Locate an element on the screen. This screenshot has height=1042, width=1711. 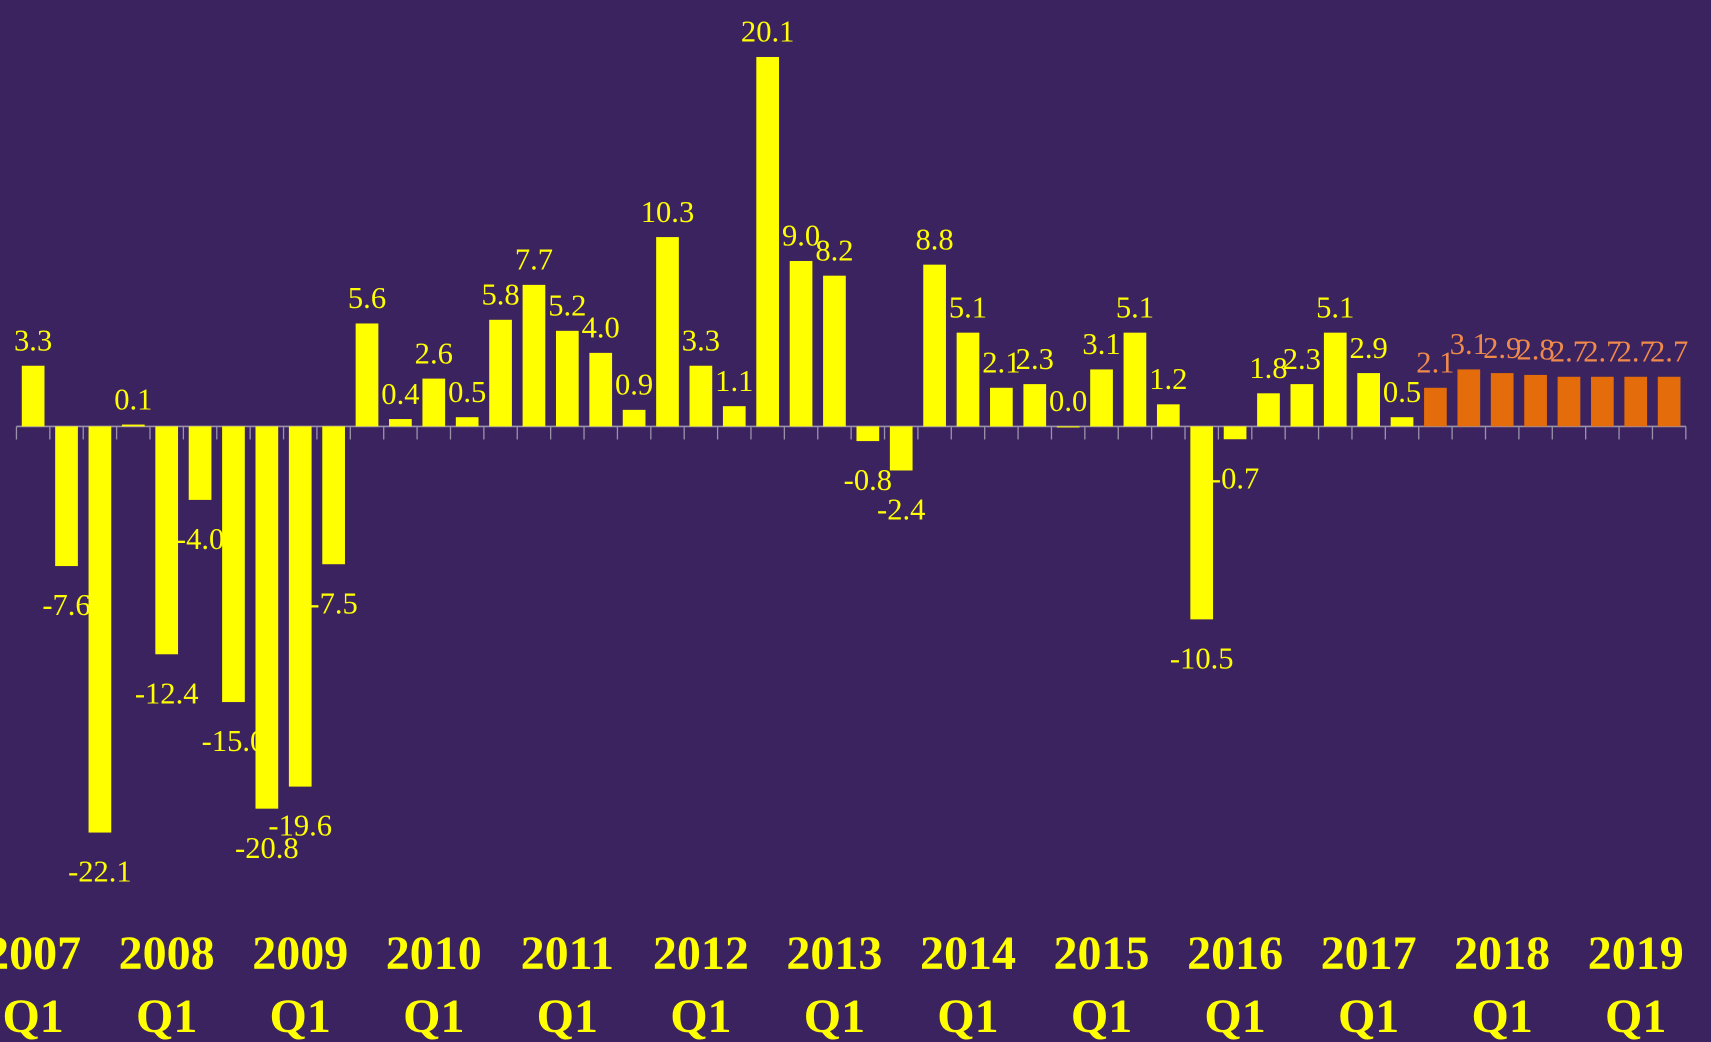
value-label: 8.8 is located at coordinates (935, 239).